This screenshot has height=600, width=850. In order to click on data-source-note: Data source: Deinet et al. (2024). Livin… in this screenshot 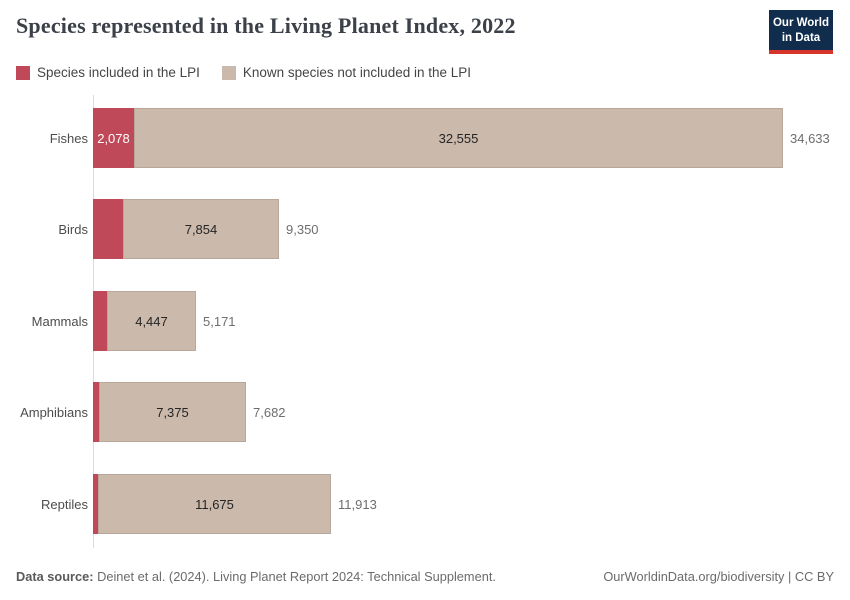, I will do `click(256, 577)`.